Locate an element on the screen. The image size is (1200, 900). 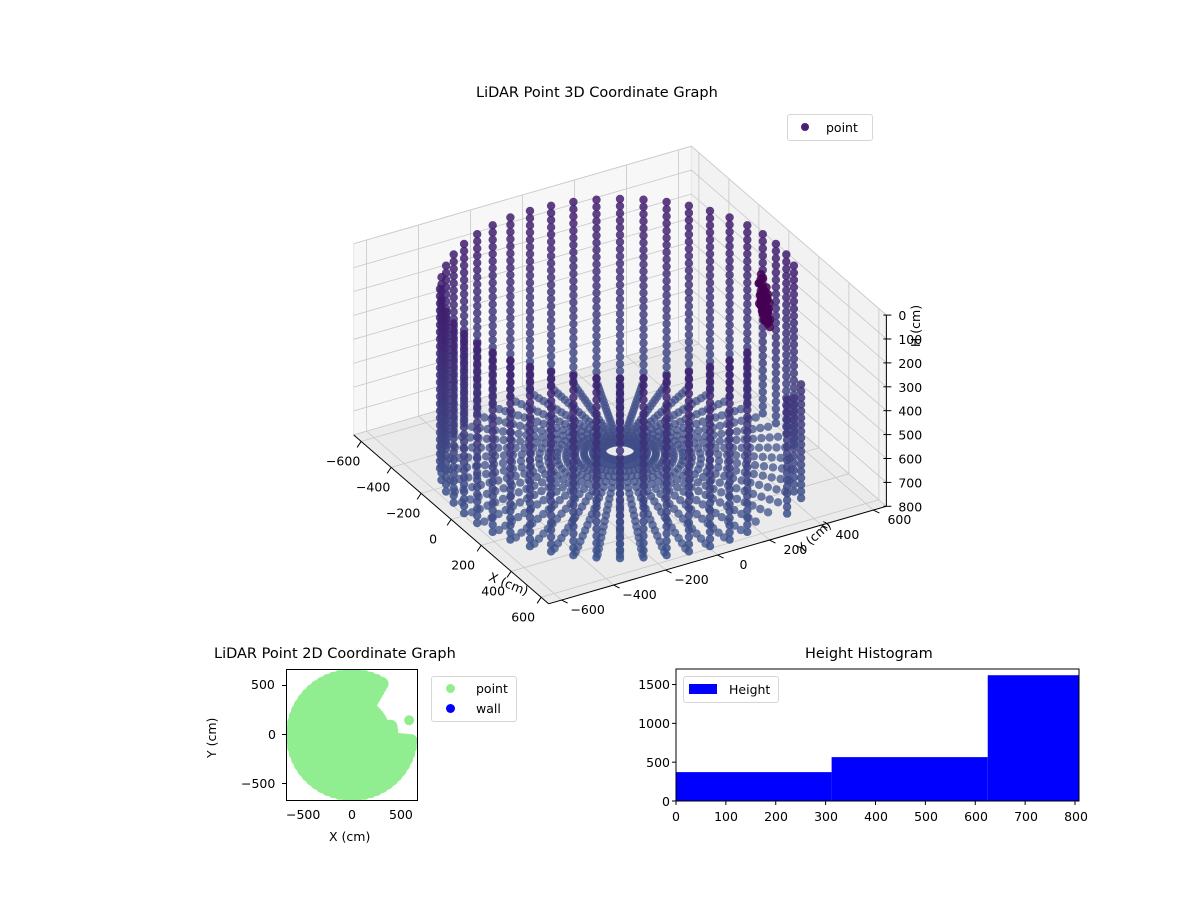
hist-xtick: 500 is located at coordinates (926, 816).